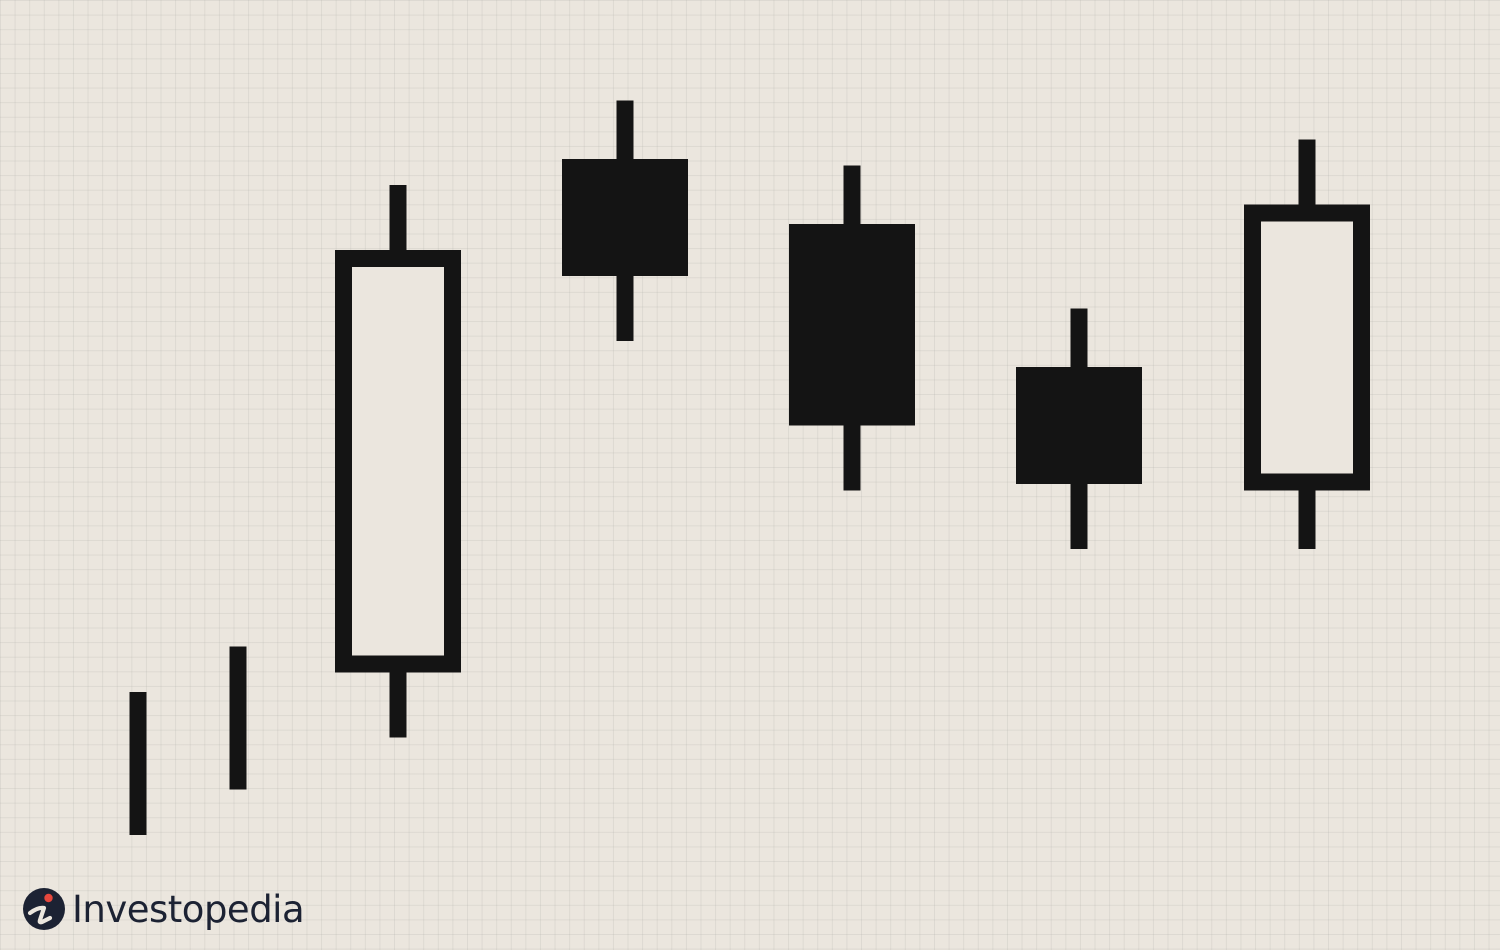 This screenshot has height=950, width=1500. What do you see at coordinates (44, 909) in the screenshot?
I see `investopedia-logo-icon` at bounding box center [44, 909].